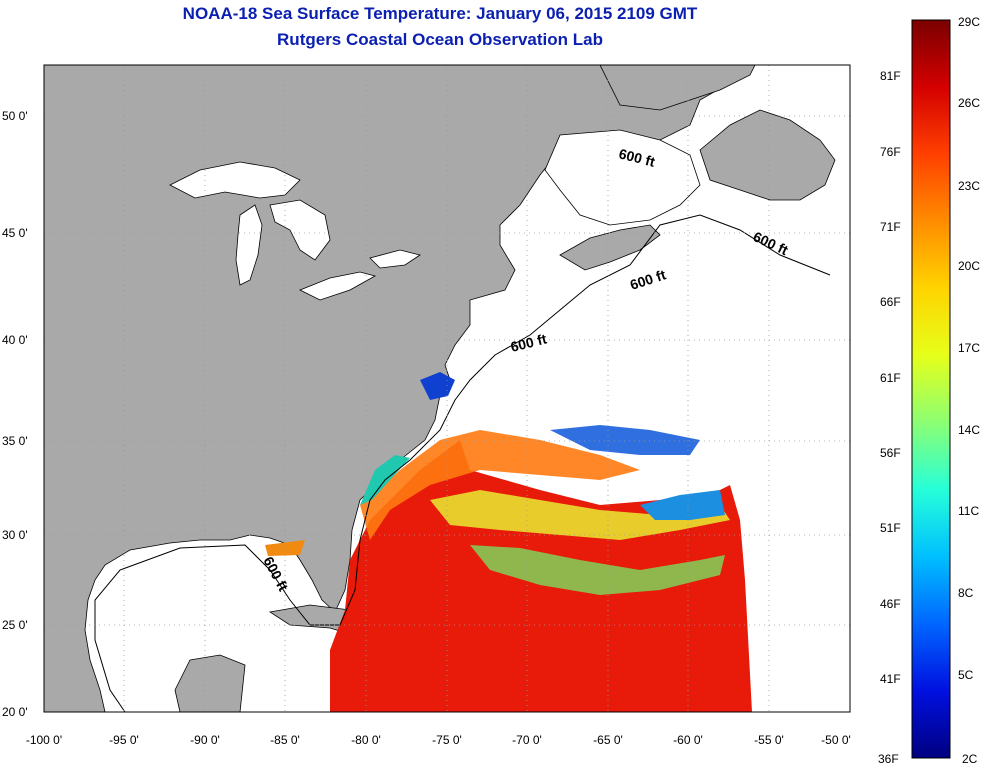 The height and width of the screenshot is (770, 984). I want to click on sst-cool-patch, so click(625, 440).